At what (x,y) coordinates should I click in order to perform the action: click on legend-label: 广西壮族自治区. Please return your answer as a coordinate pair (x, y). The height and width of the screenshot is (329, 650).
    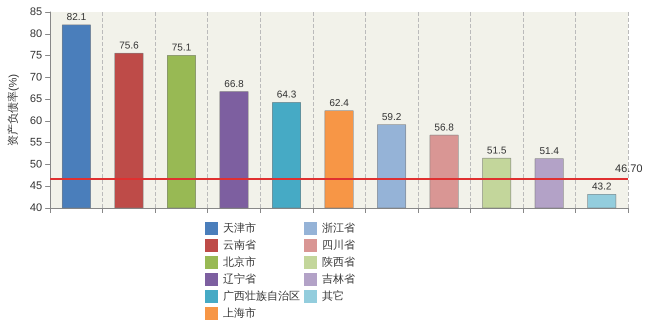
    Looking at the image, I should click on (261, 296).